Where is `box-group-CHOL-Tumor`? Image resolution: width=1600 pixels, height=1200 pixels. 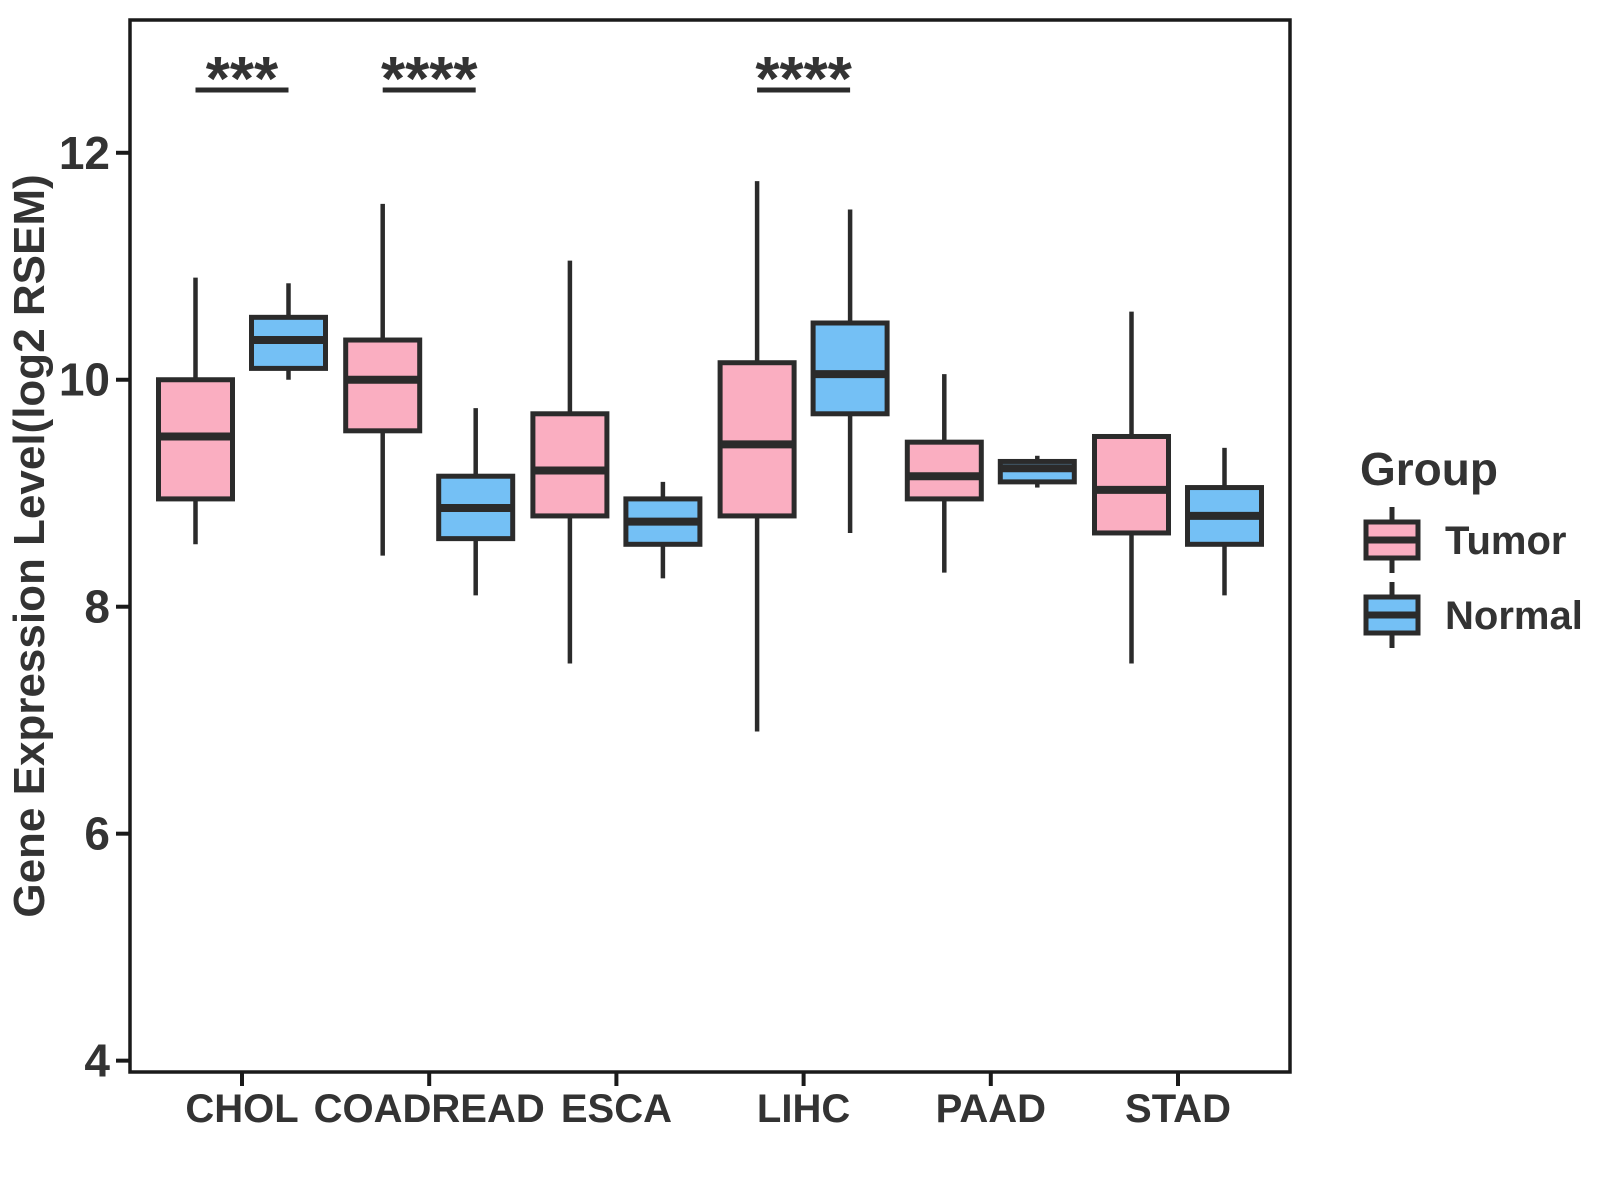 box-group-CHOL-Tumor is located at coordinates (195, 411).